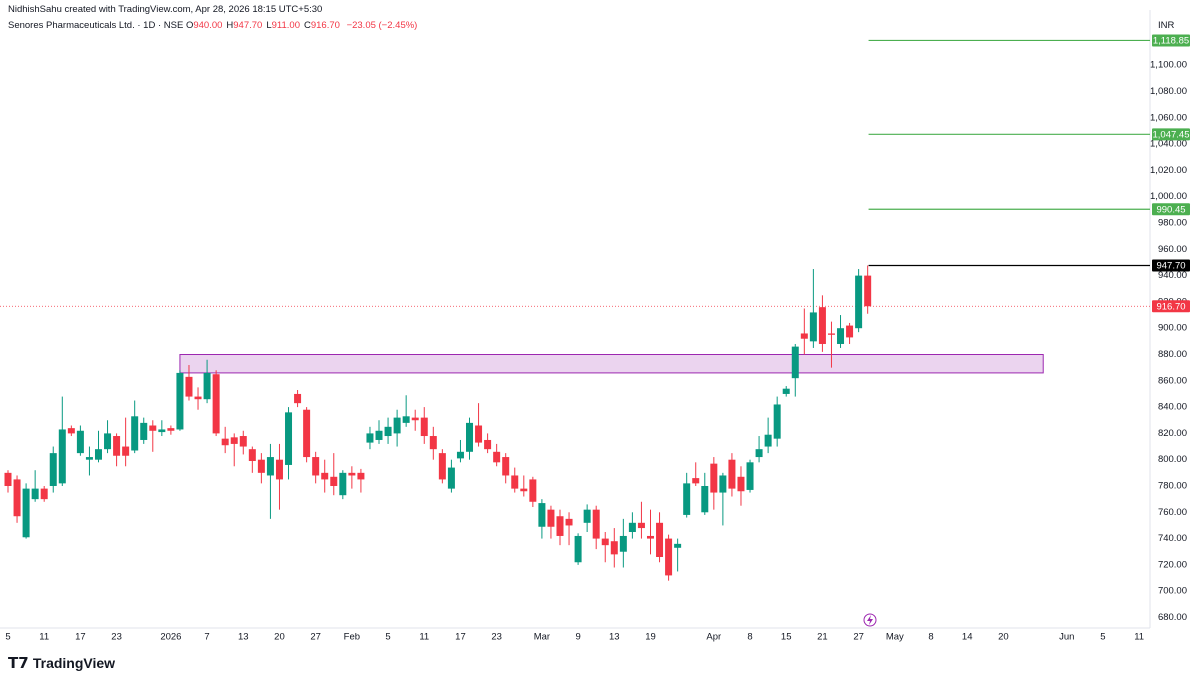 This screenshot has height=680, width=1200. What do you see at coordinates (1172, 328) in the screenshot?
I see `y-tick-label: 900.00` at bounding box center [1172, 328].